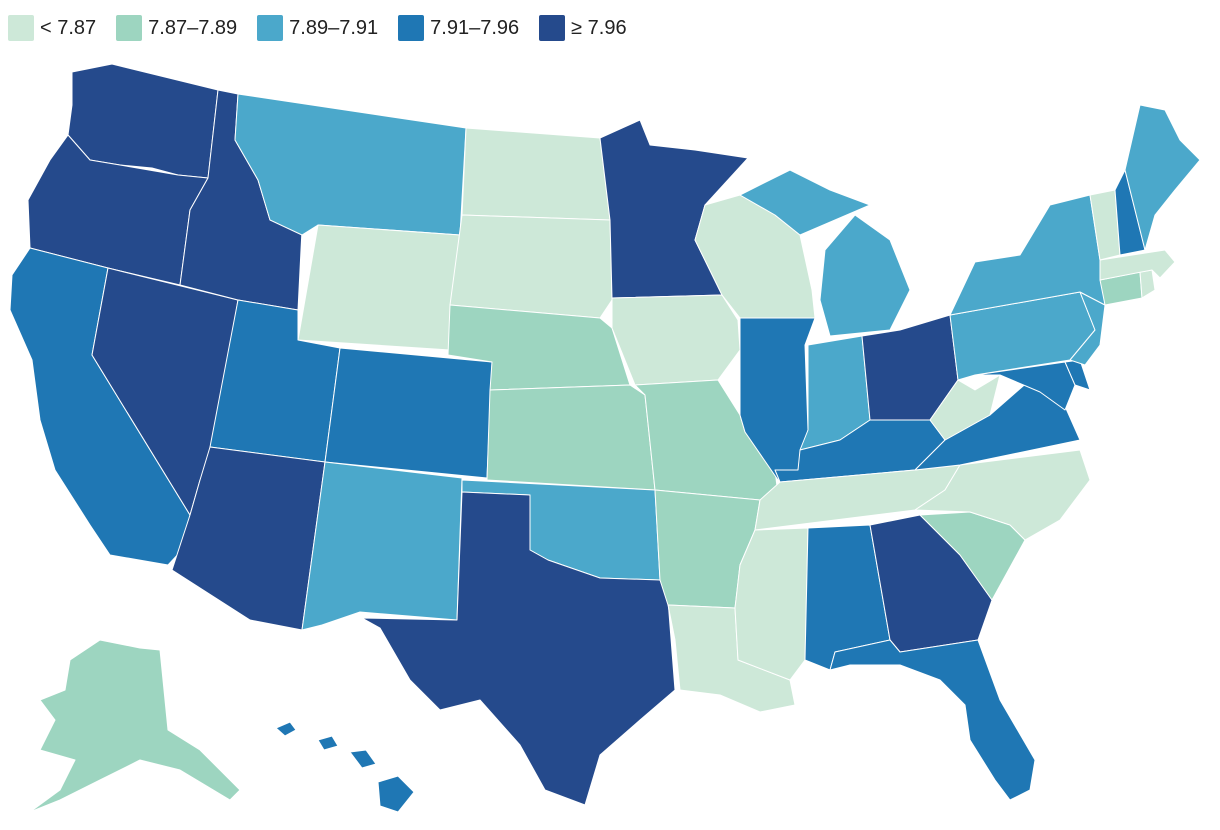 The height and width of the screenshot is (830, 1220). What do you see at coordinates (932, 720) in the screenshot?
I see `state-fl` at bounding box center [932, 720].